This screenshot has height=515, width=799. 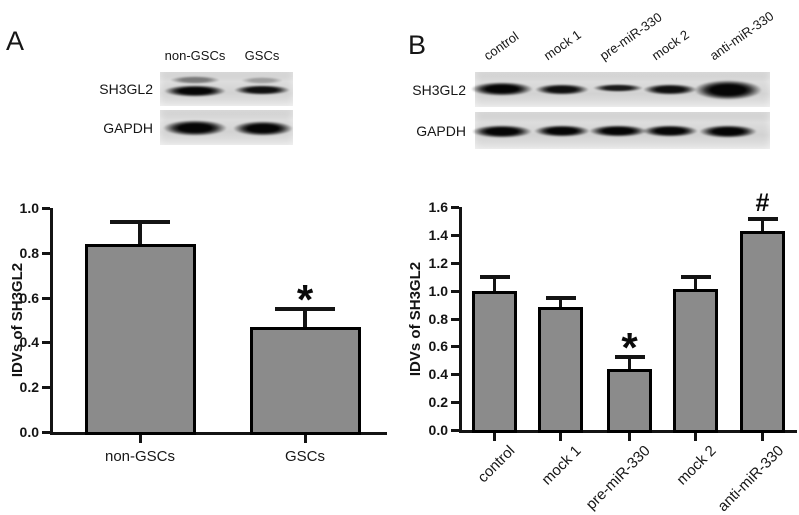 I want to click on x-category-label: mock 2, so click(x=696, y=465).